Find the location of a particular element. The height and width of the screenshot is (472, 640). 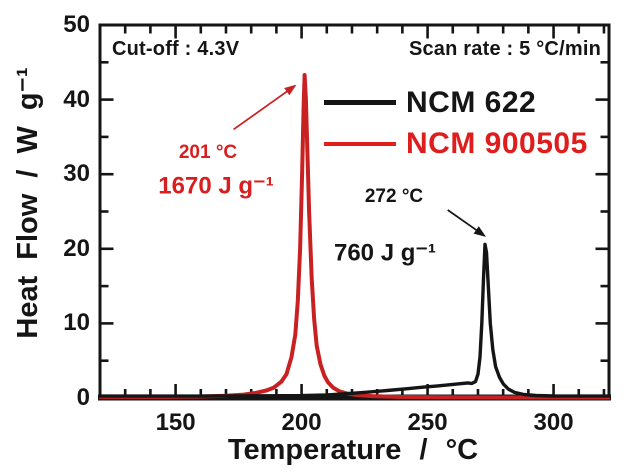

legend-line-ncm900505 is located at coordinates (360, 143).